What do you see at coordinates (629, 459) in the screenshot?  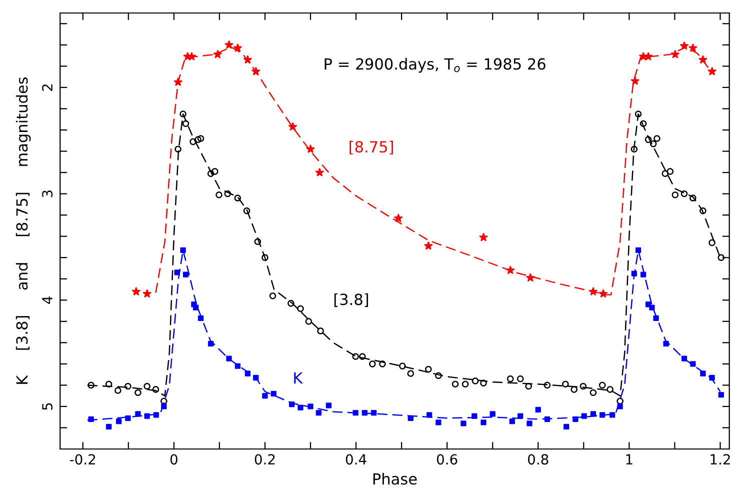 I see `x-tick-label: 1` at bounding box center [629, 459].